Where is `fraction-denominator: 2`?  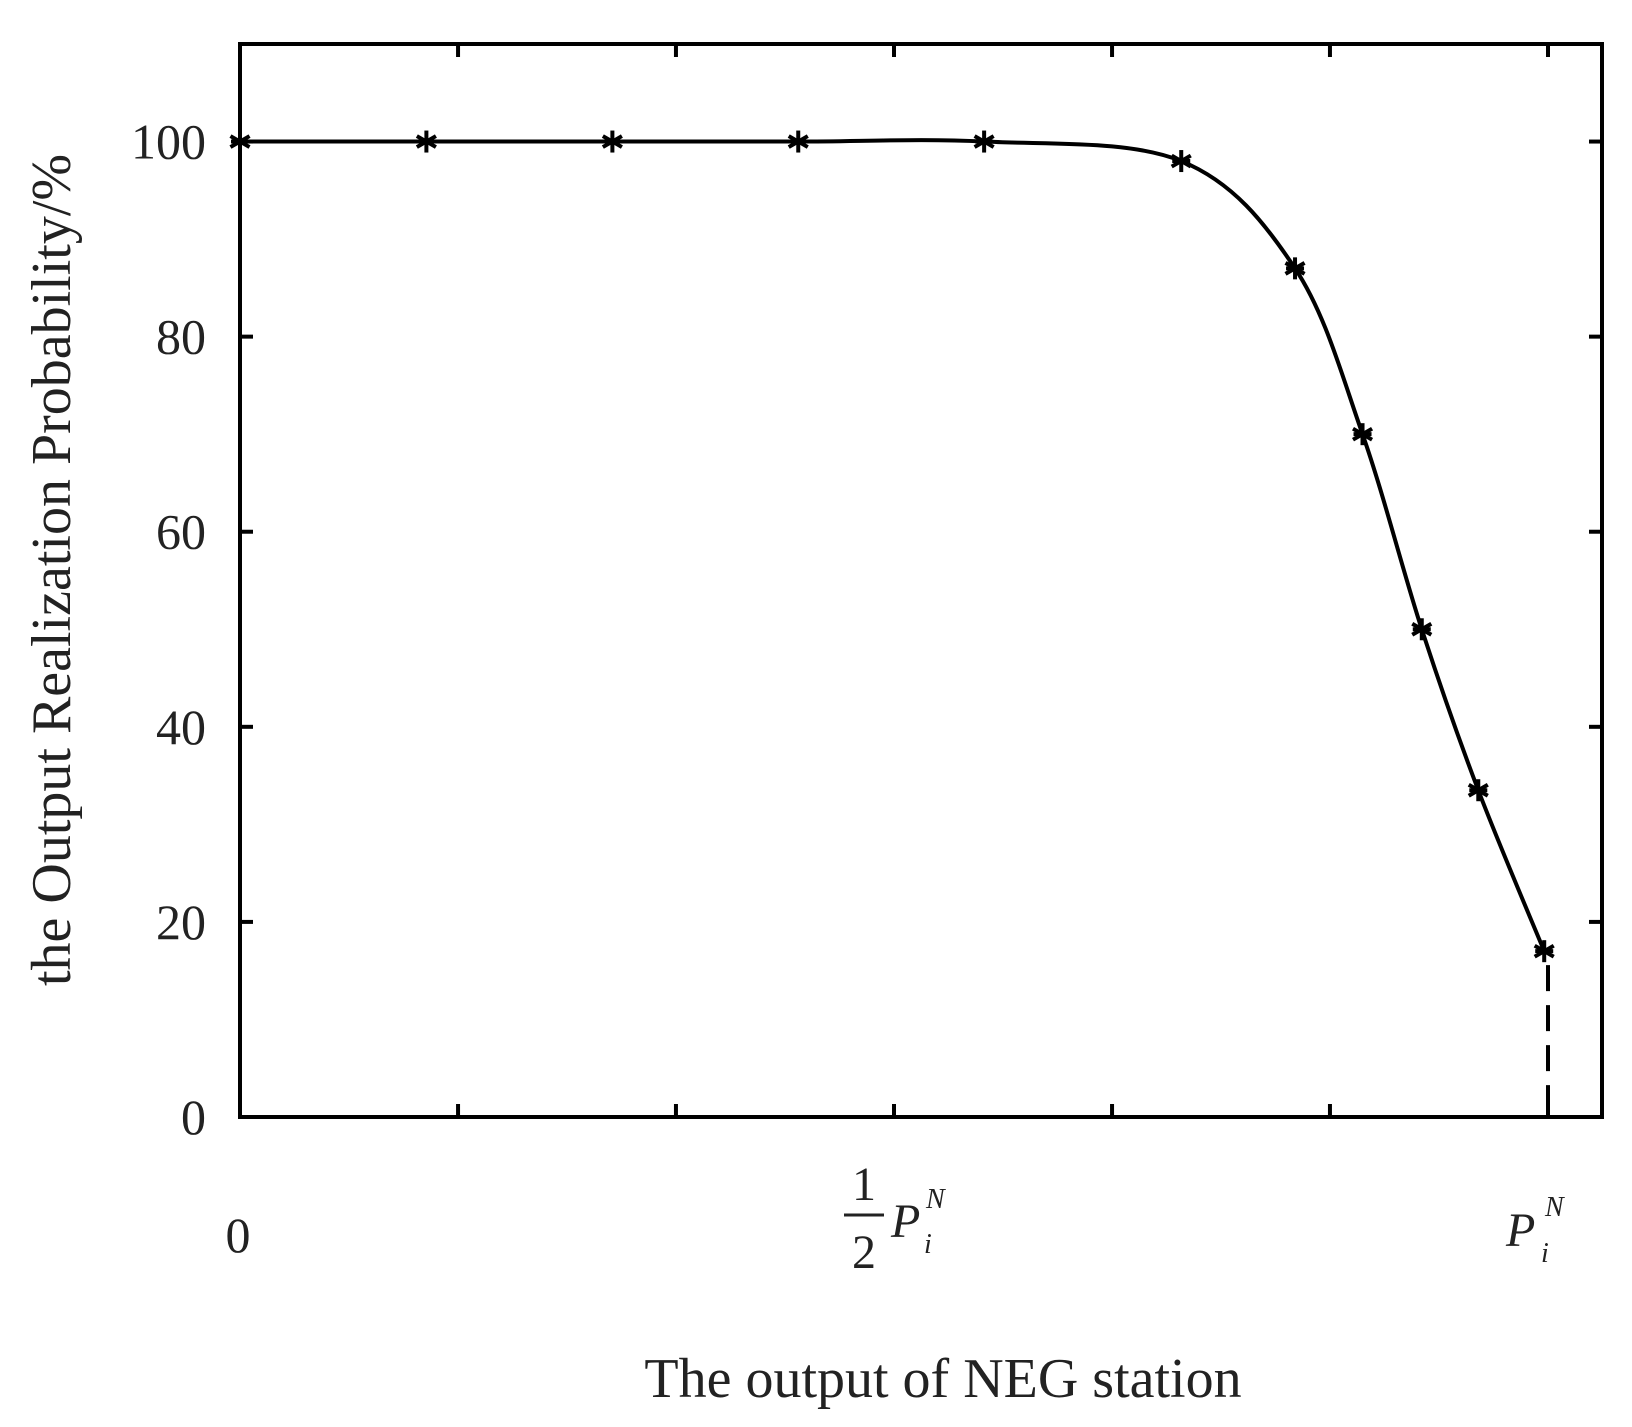
fraction-denominator: 2 is located at coordinates (864, 1252).